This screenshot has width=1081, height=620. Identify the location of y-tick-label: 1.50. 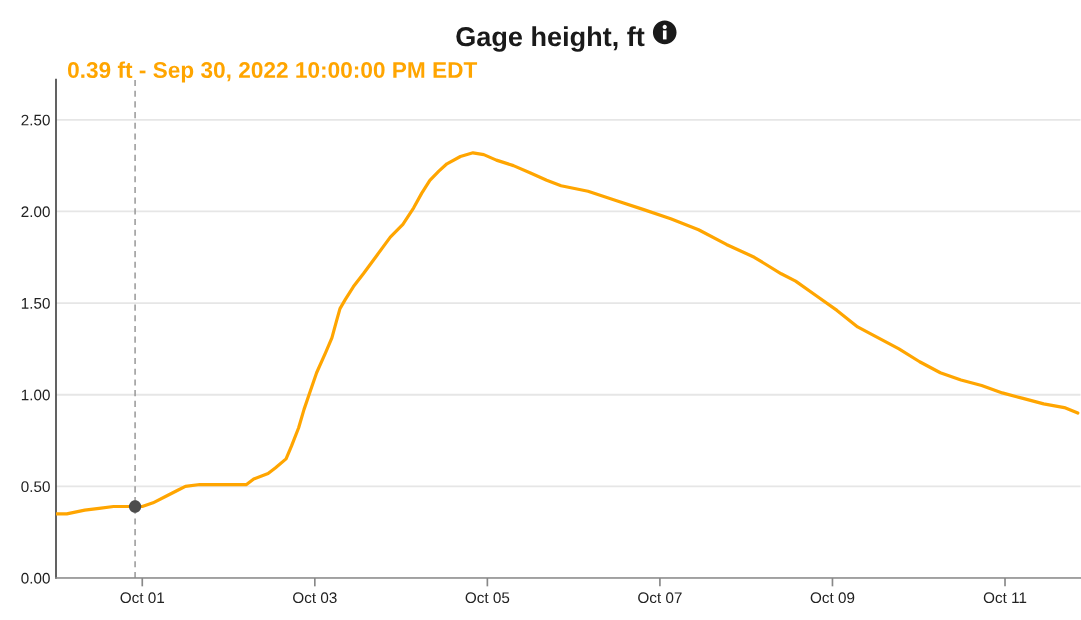
(35, 303).